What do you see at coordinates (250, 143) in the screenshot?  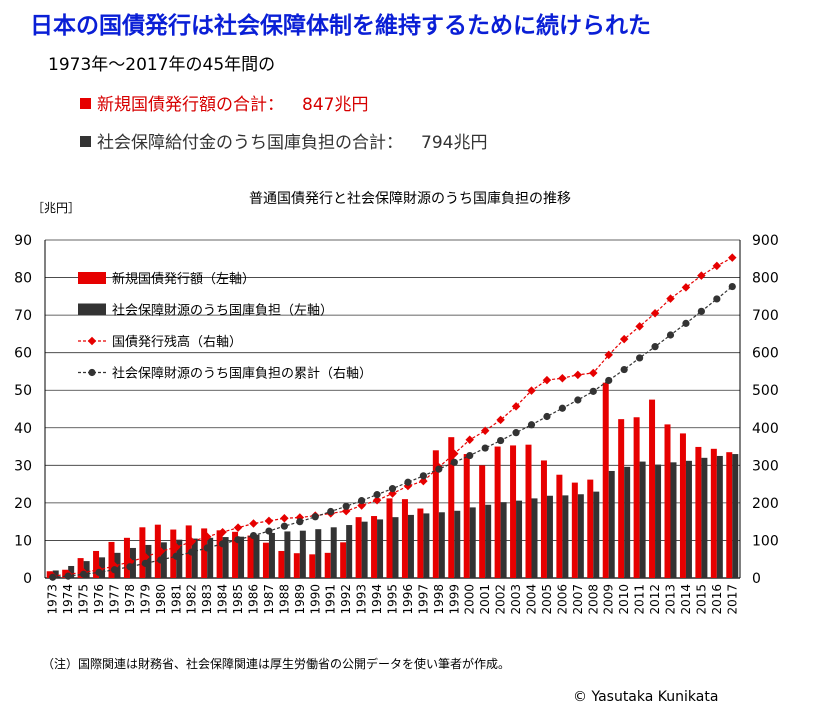 I see `ss-total-label: 社会保障給付金のうち国庫負担の合計：` at bounding box center [250, 143].